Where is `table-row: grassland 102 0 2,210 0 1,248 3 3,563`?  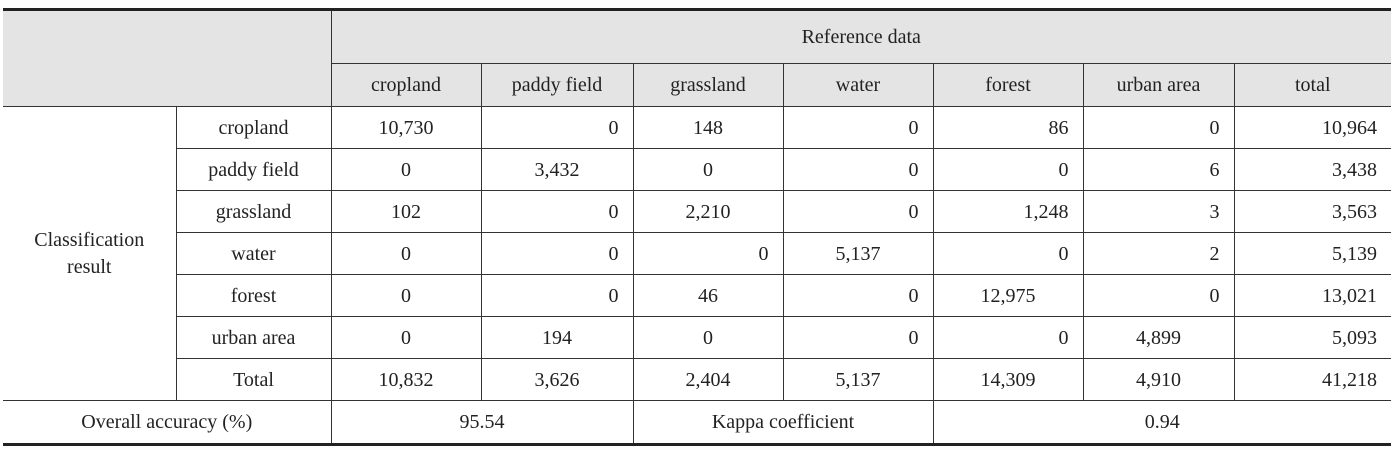
table-row: grassland 102 0 2,210 0 1,248 3 3,563 is located at coordinates (697, 211).